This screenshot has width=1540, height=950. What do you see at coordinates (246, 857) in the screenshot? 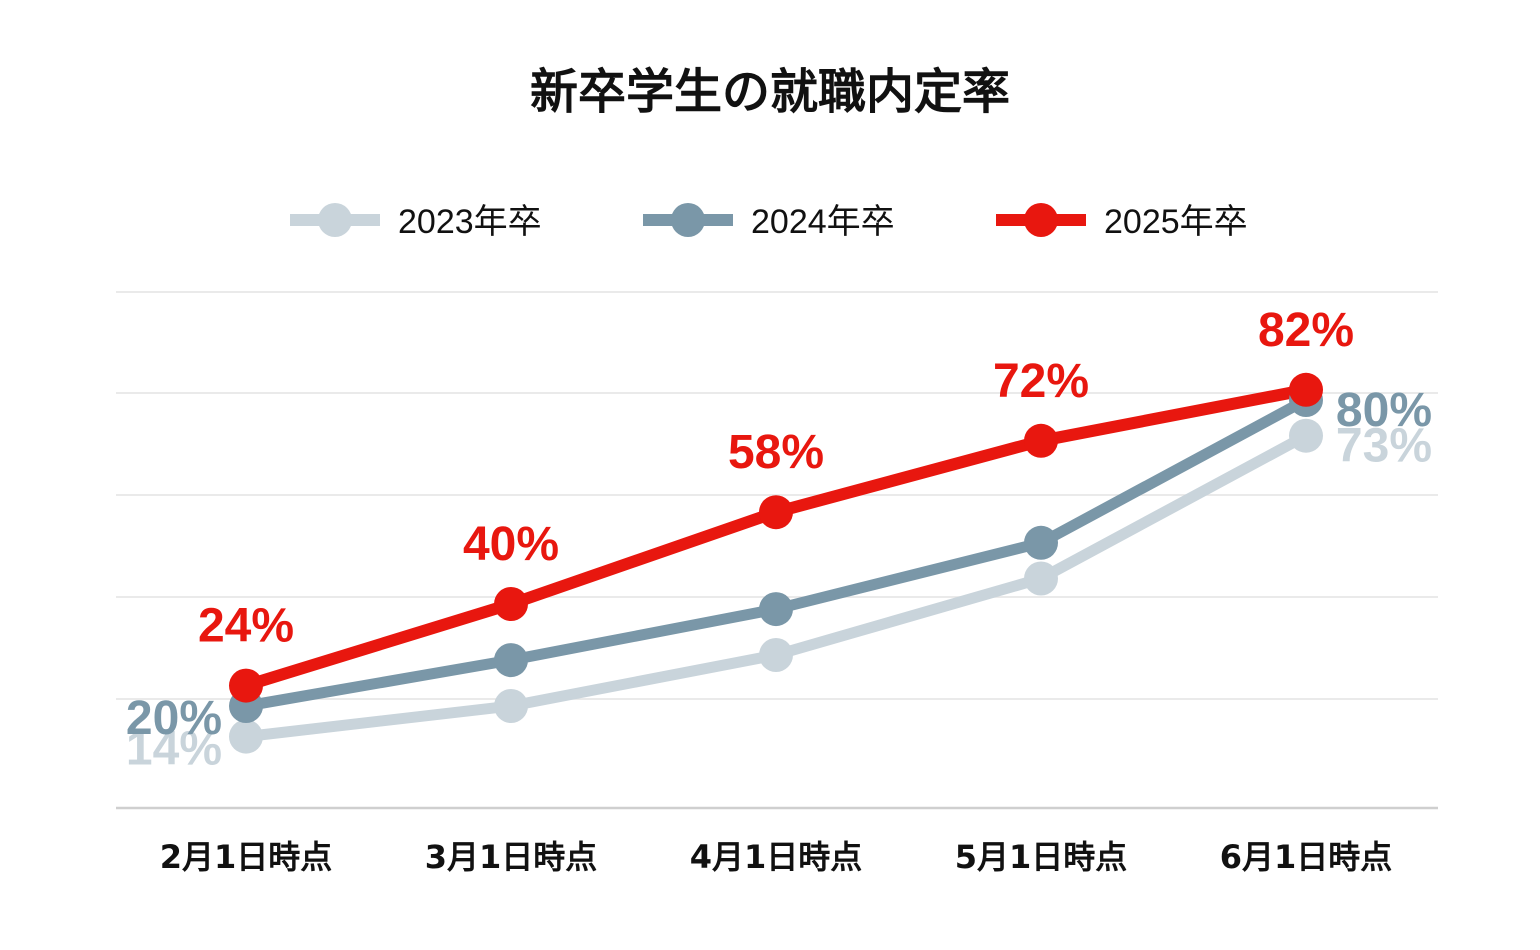
I see `x-tick-label: 2月1日時点` at bounding box center [246, 857].